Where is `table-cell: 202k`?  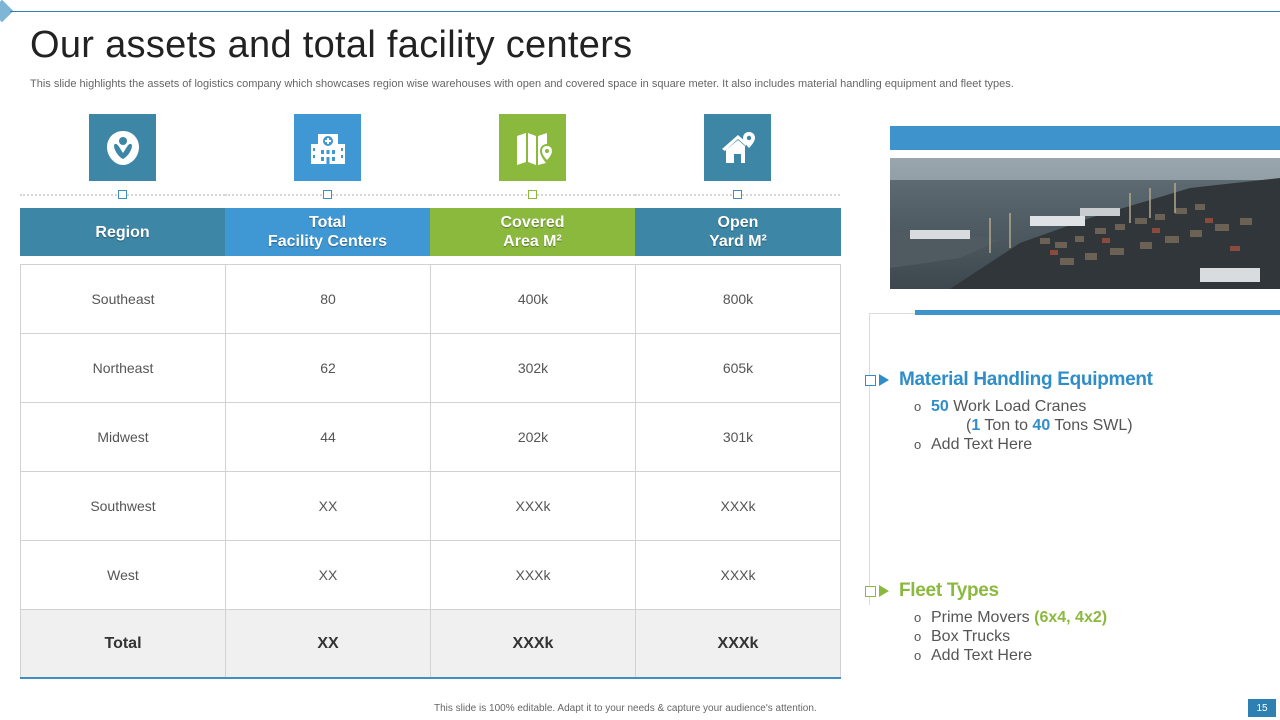 table-cell: 202k is located at coordinates (533, 437).